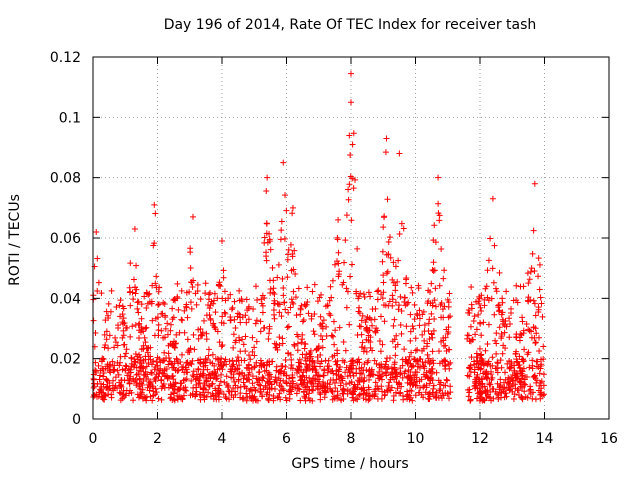  I want to click on x-tick-label: 16, so click(609, 439).